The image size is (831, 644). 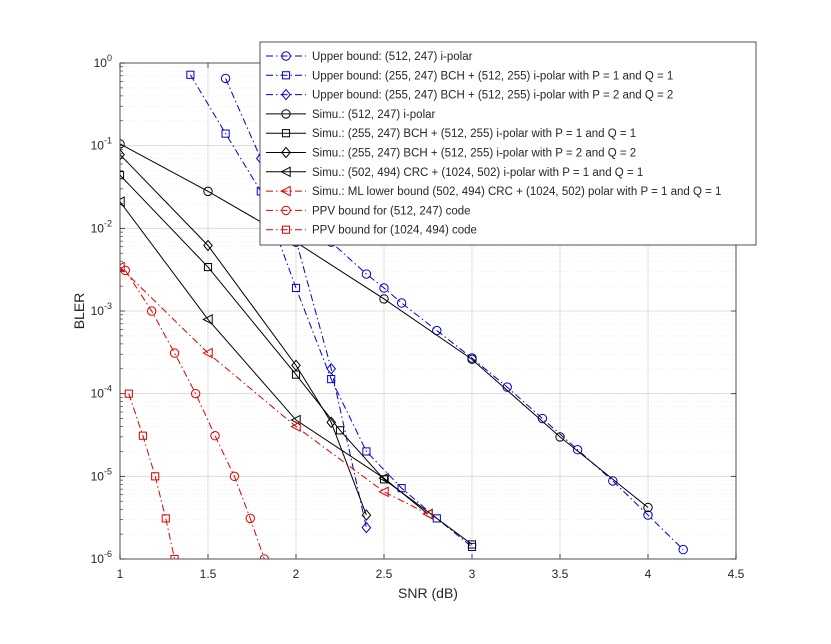 What do you see at coordinates (101, 474) in the screenshot?
I see `y-tick-label: 10⁻⁵` at bounding box center [101, 474].